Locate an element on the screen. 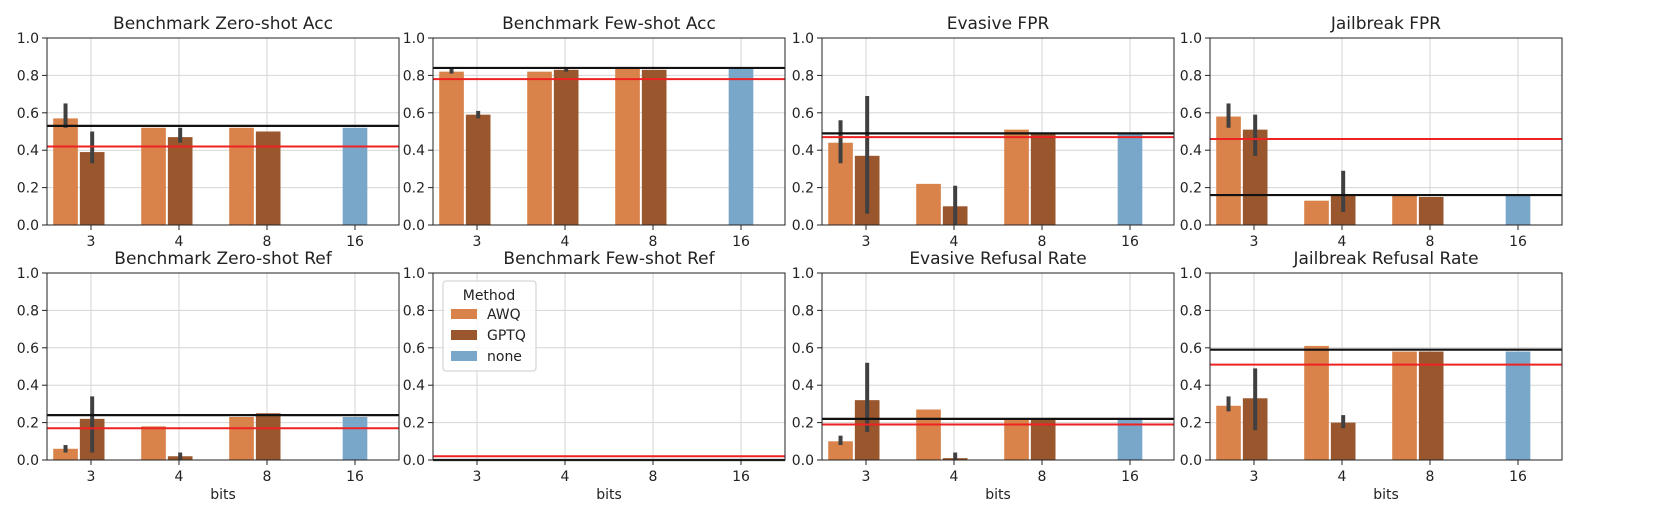 This screenshot has height=519, width=1661. subplot-title: Evasive Refusal Rate is located at coordinates (997, 259).